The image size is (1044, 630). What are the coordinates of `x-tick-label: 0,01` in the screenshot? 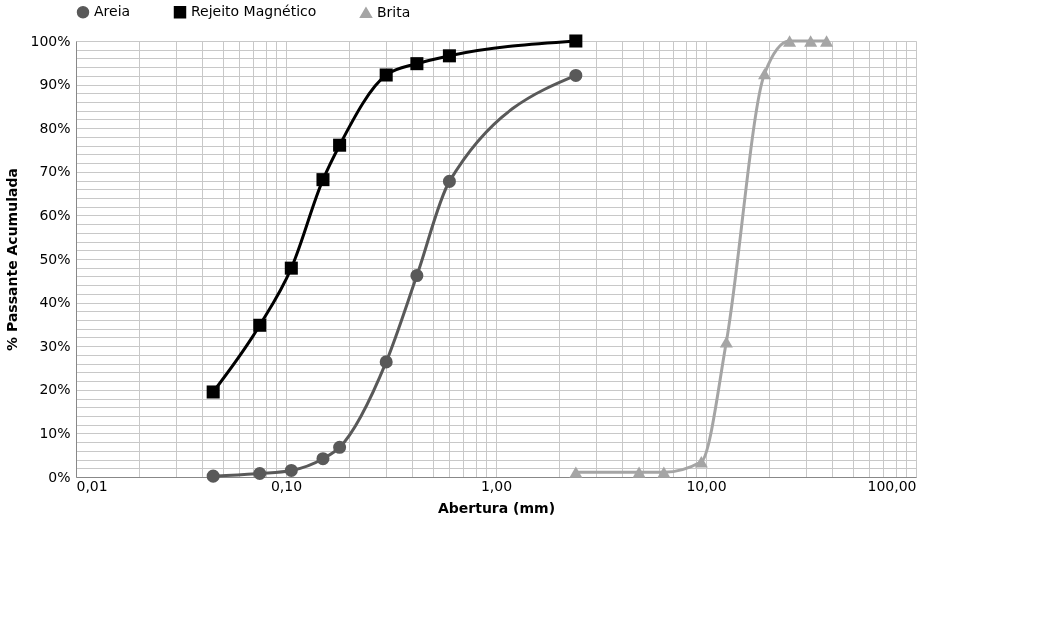 It's located at (92, 485).